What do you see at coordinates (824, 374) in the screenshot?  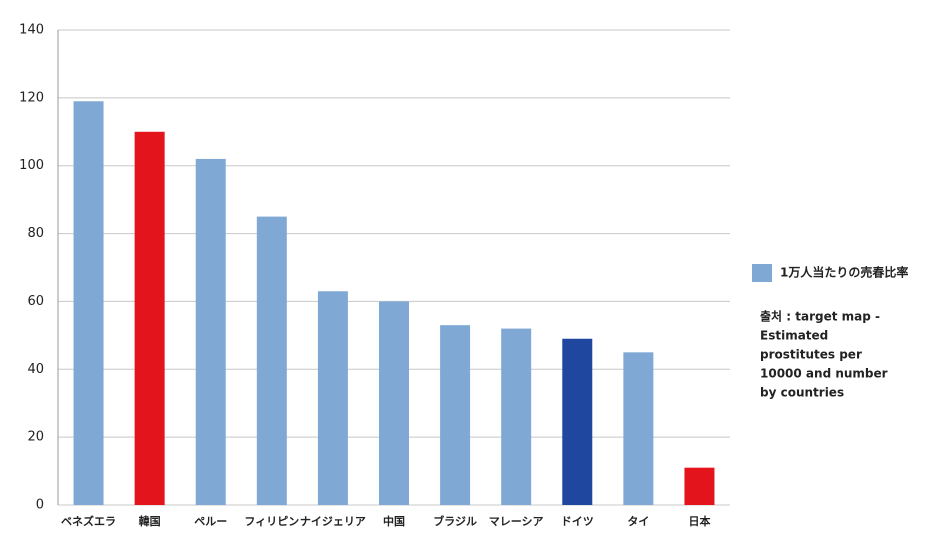 I see `annotation: 10000 and number` at bounding box center [824, 374].